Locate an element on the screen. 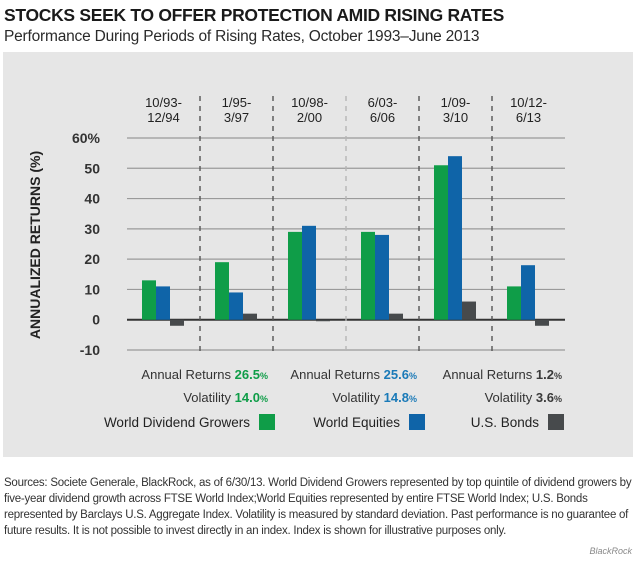 Image resolution: width=640 pixels, height=562 pixels. y-tick-label: 10 is located at coordinates (92, 289).